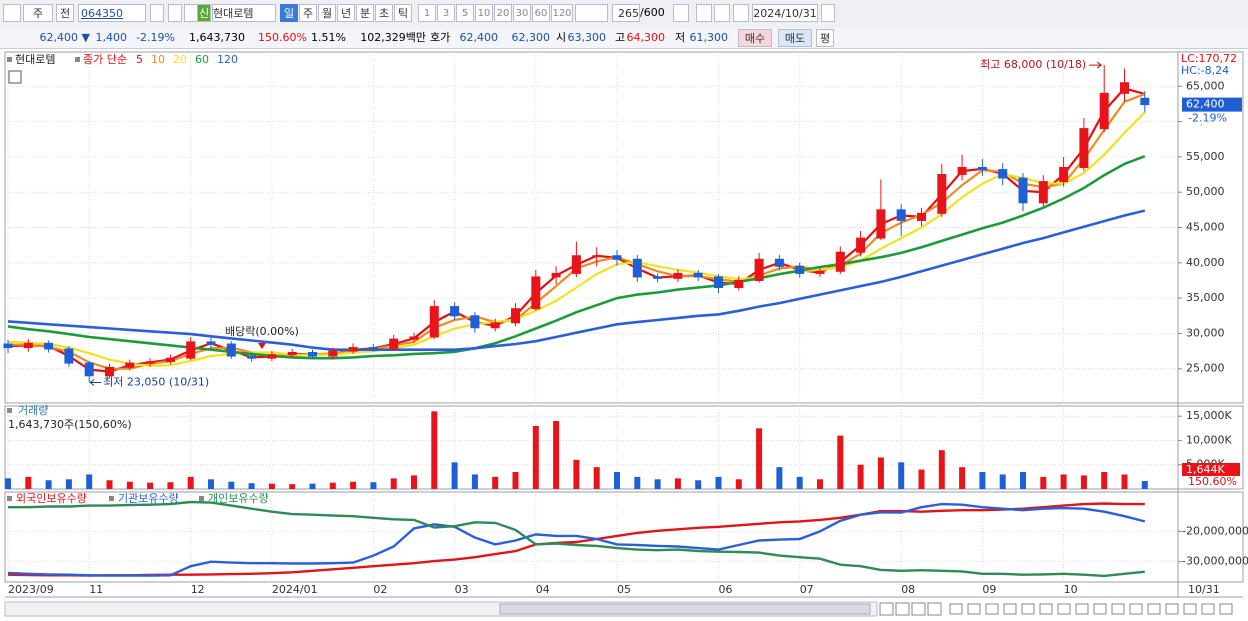  I want to click on x-tick-label: 2023/09, so click(31, 589).